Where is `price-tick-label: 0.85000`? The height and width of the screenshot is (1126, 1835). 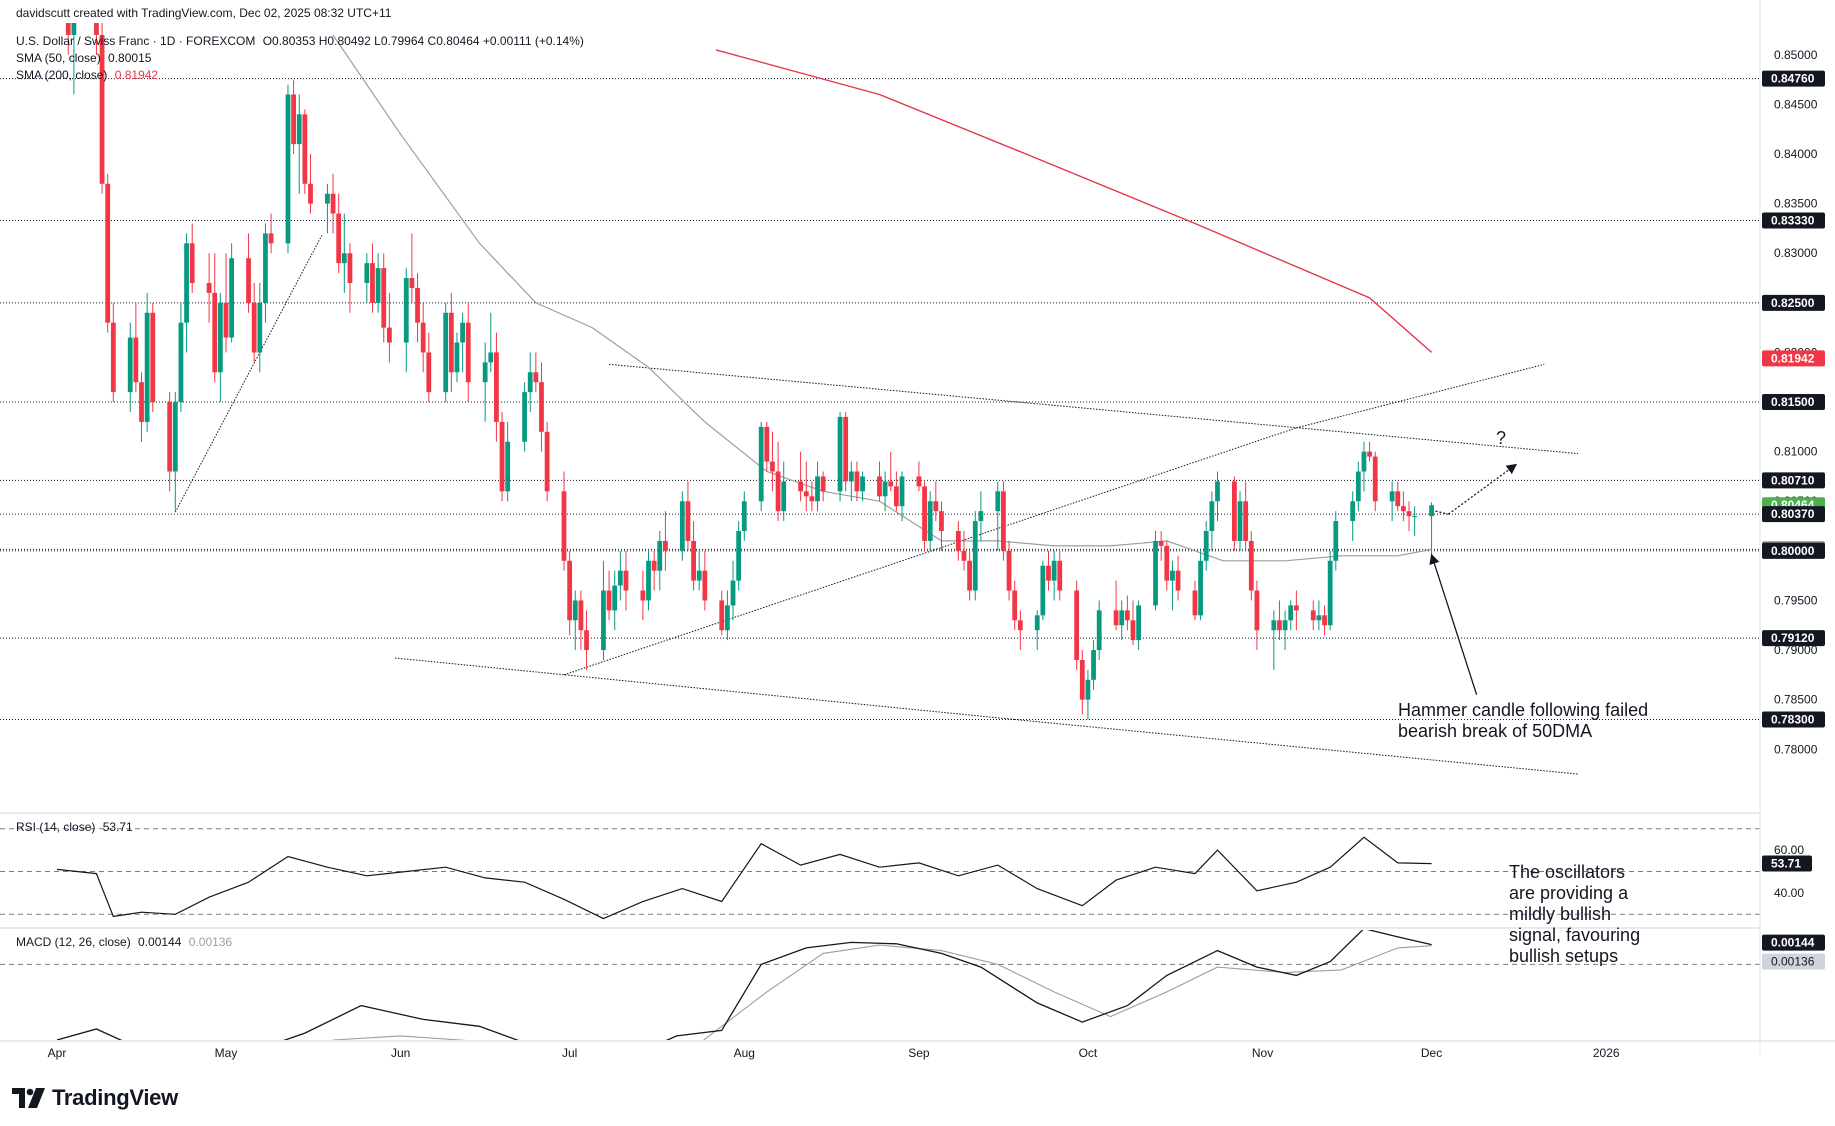
price-tick-label: 0.85000 is located at coordinates (1796, 55).